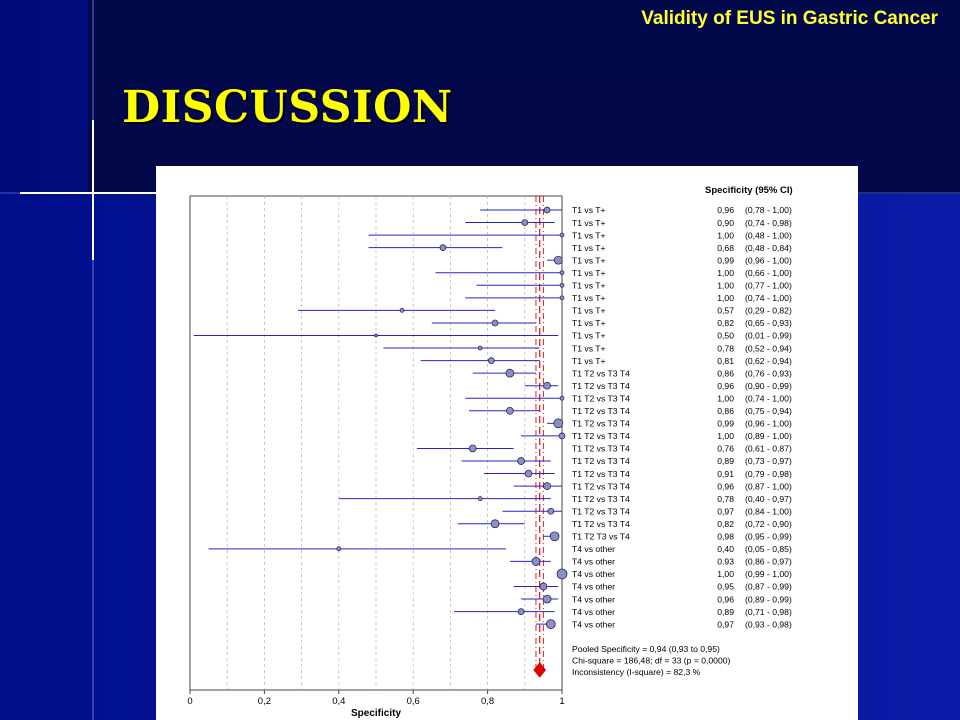  I want to click on study-value: 0,97, so click(725, 624).